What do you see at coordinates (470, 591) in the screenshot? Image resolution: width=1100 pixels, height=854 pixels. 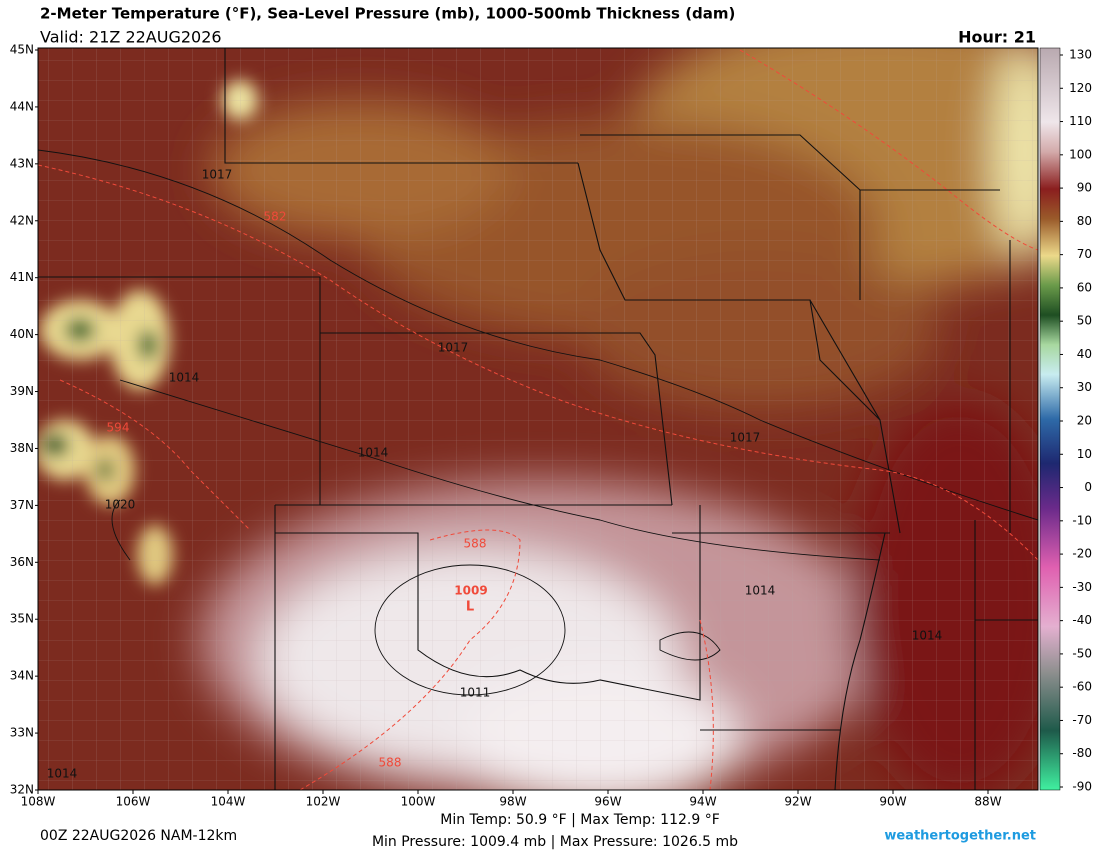 I see `low-pressure-value: 1009` at bounding box center [470, 591].